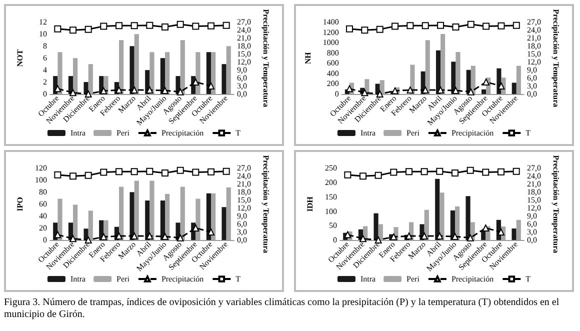 The image size is (580, 331). What do you see at coordinates (330, 43) in the screenshot?
I see `y-tick-label: 1000` at bounding box center [330, 43].